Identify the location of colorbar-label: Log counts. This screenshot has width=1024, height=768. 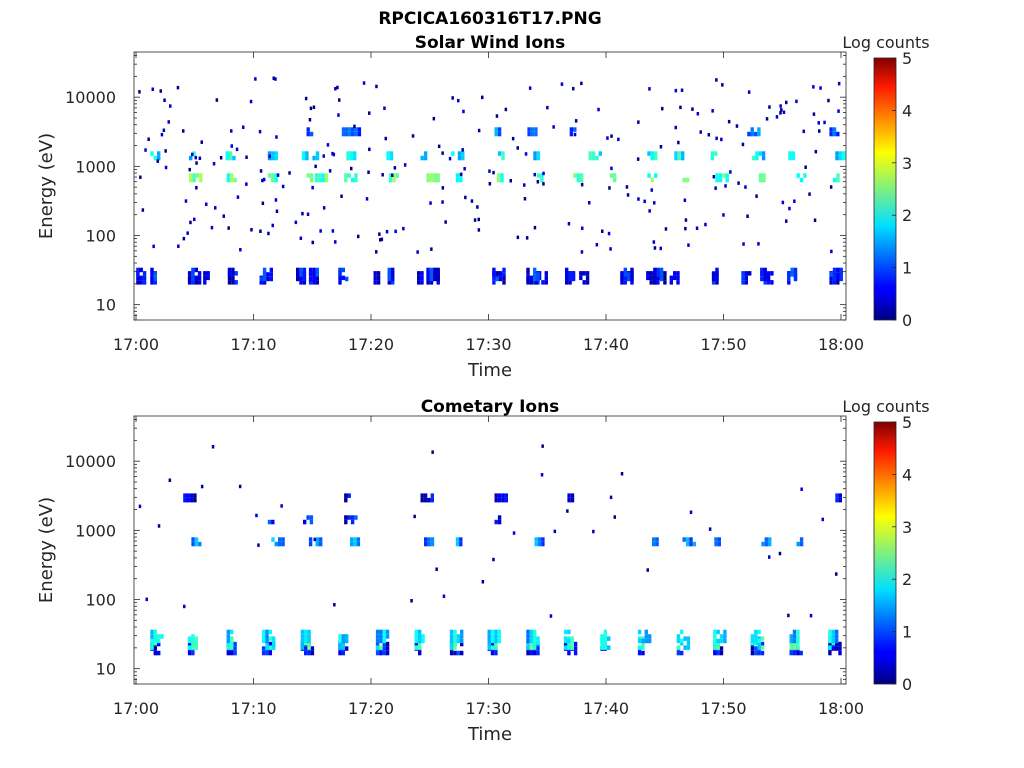
(885, 42).